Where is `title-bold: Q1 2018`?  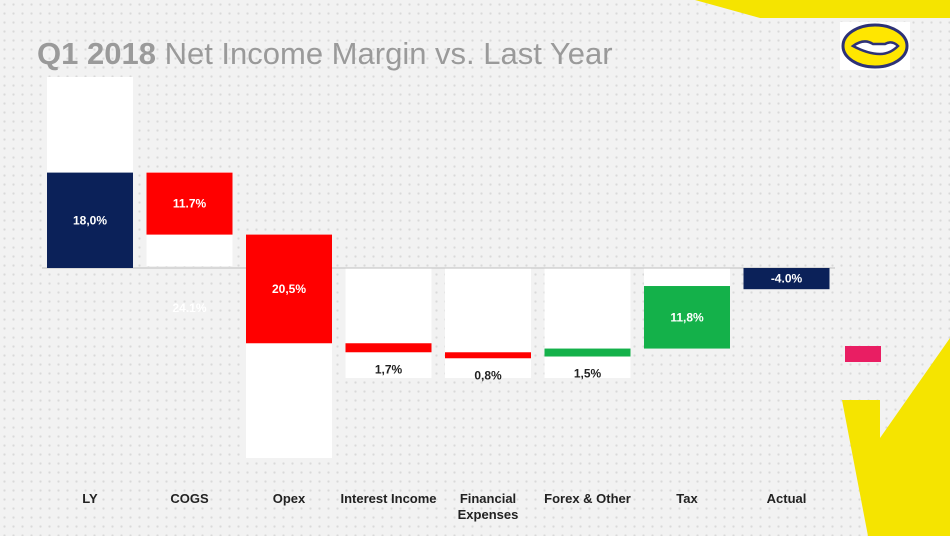
title-bold: Q1 2018 is located at coordinates (96, 53).